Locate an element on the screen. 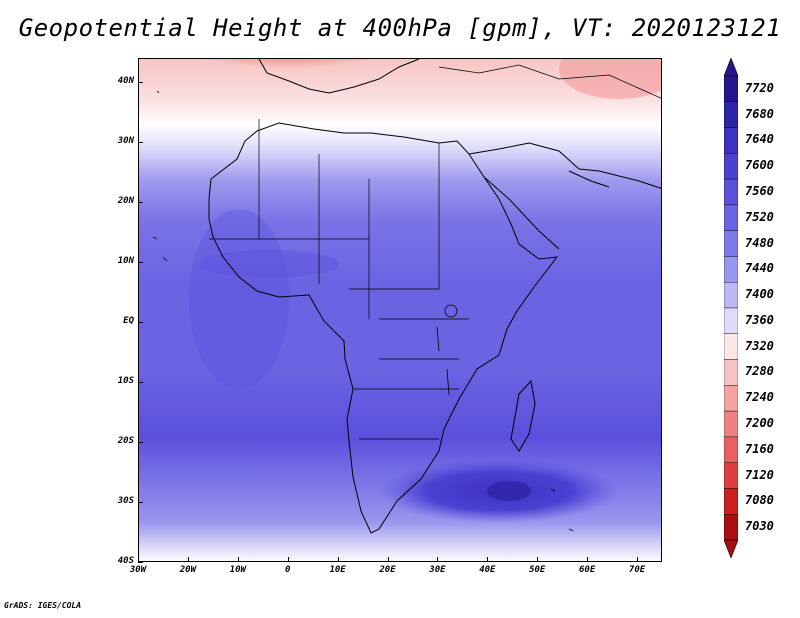 The image size is (800, 618). mediterranean-low is located at coordinates (289, 84).